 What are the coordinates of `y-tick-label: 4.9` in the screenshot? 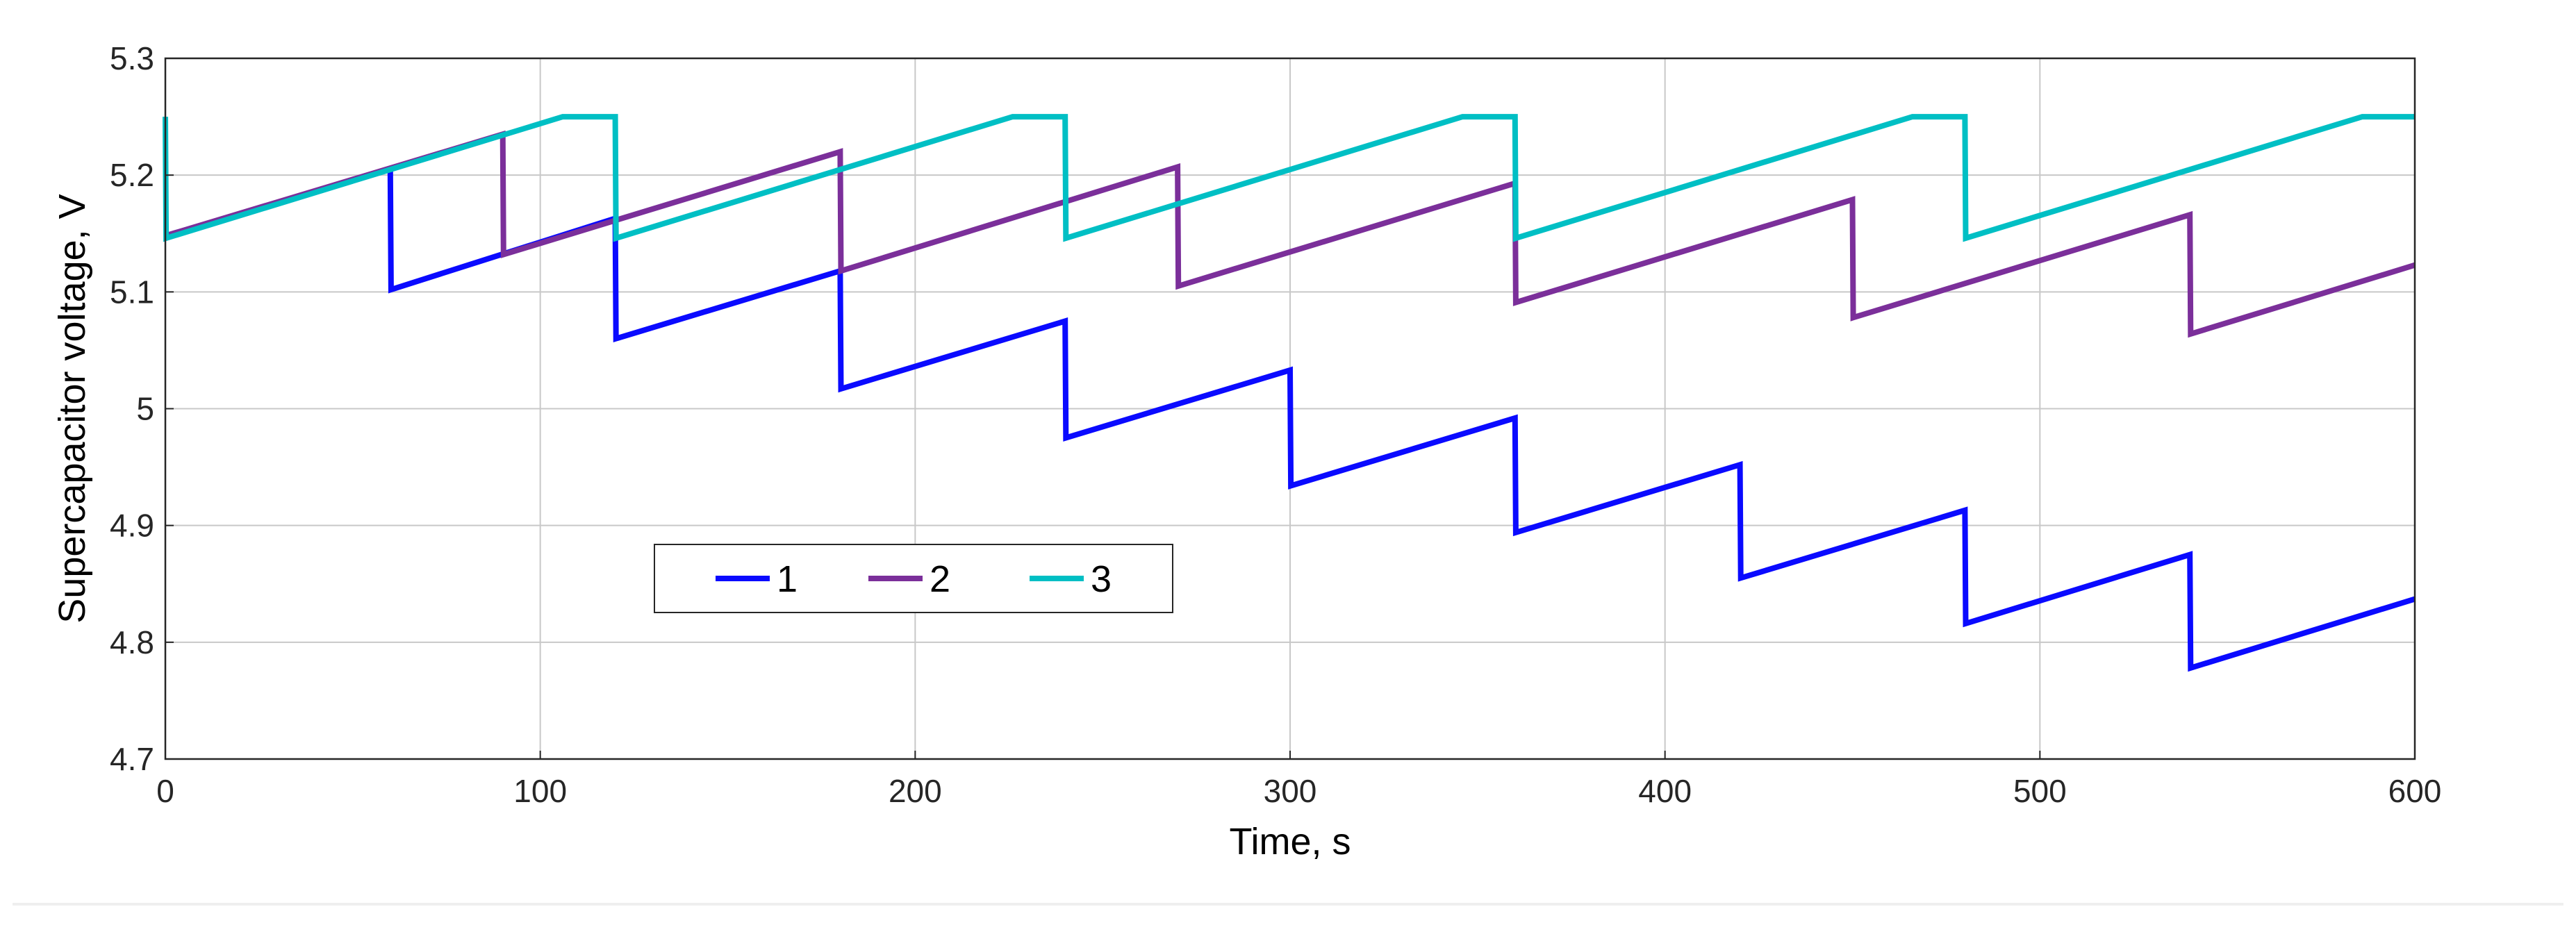 It's located at (132, 526).